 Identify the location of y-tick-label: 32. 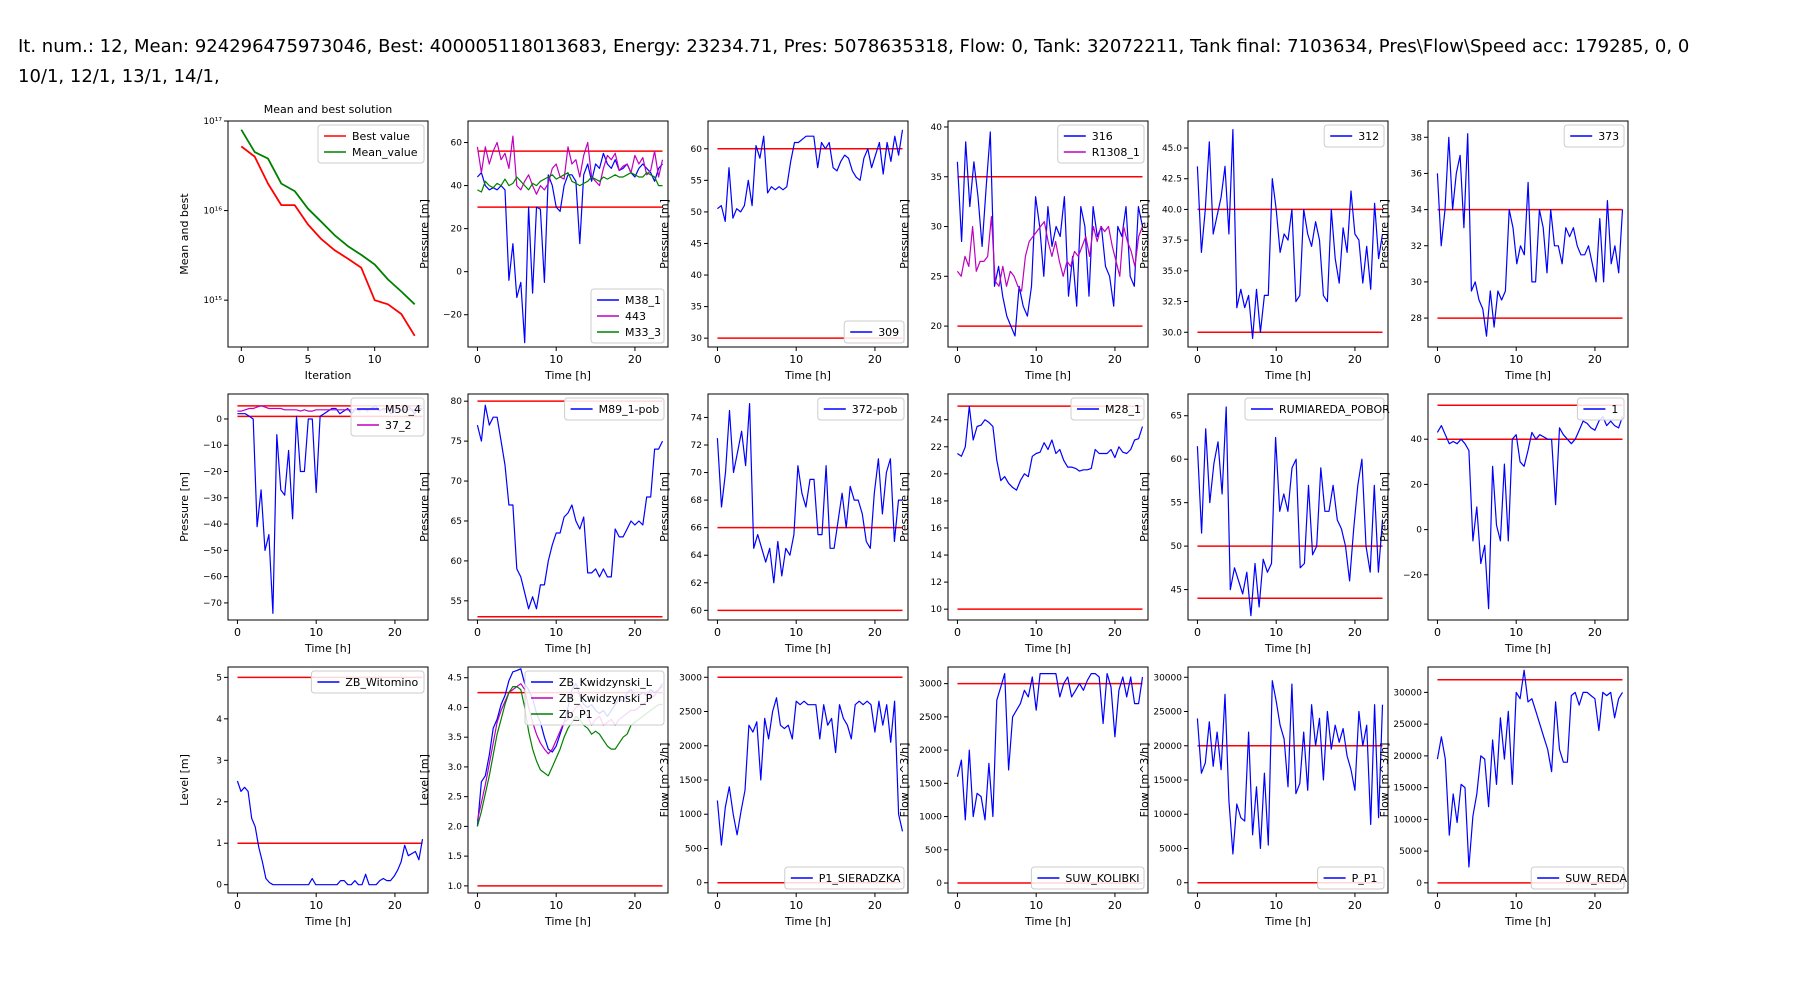
(1416, 247).